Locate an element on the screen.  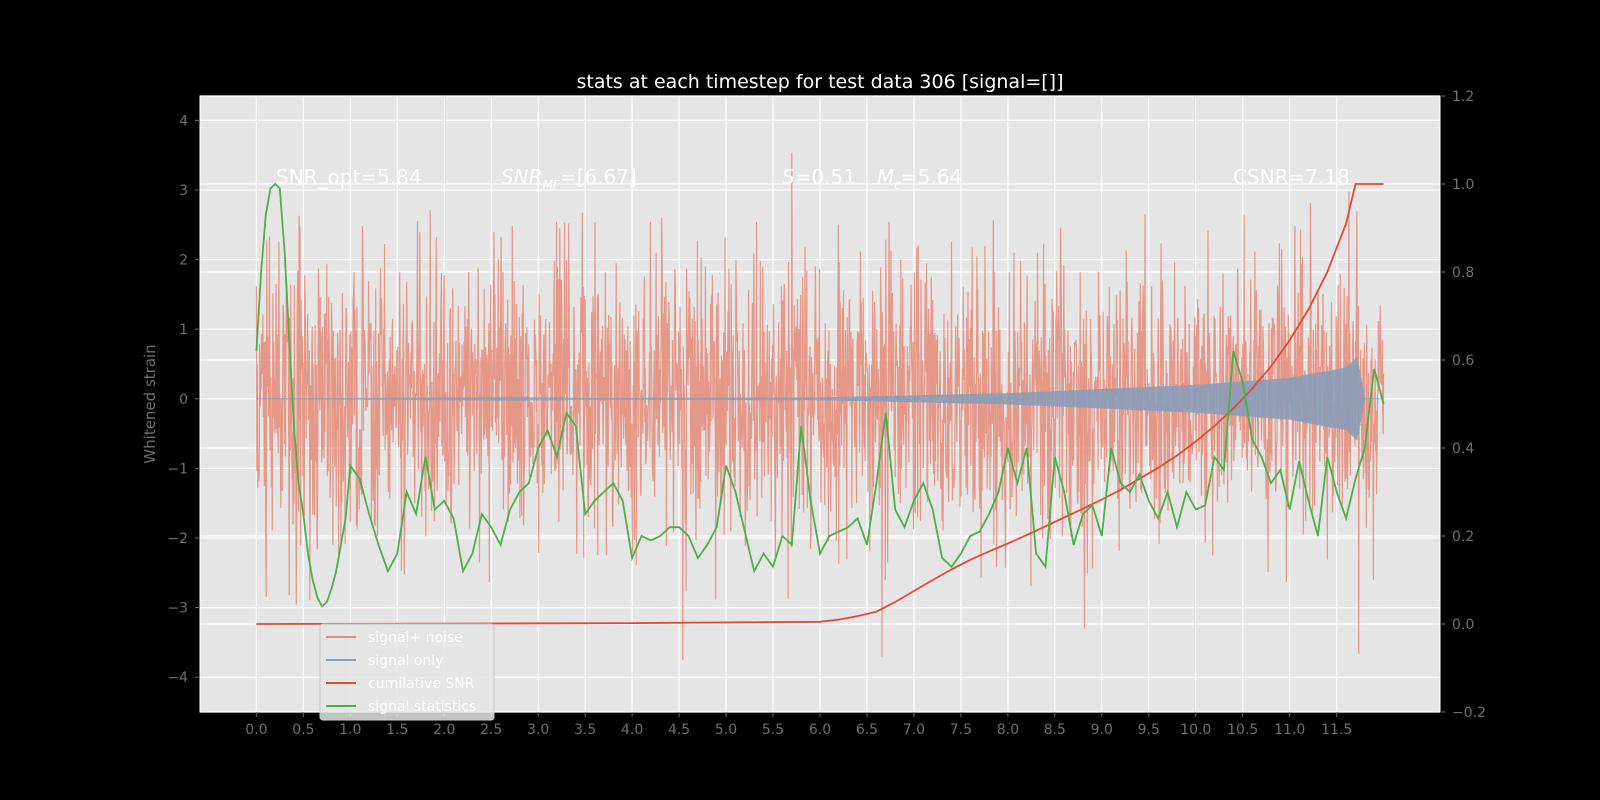
x-tick-label: 11.0 is located at coordinates (1289, 730).